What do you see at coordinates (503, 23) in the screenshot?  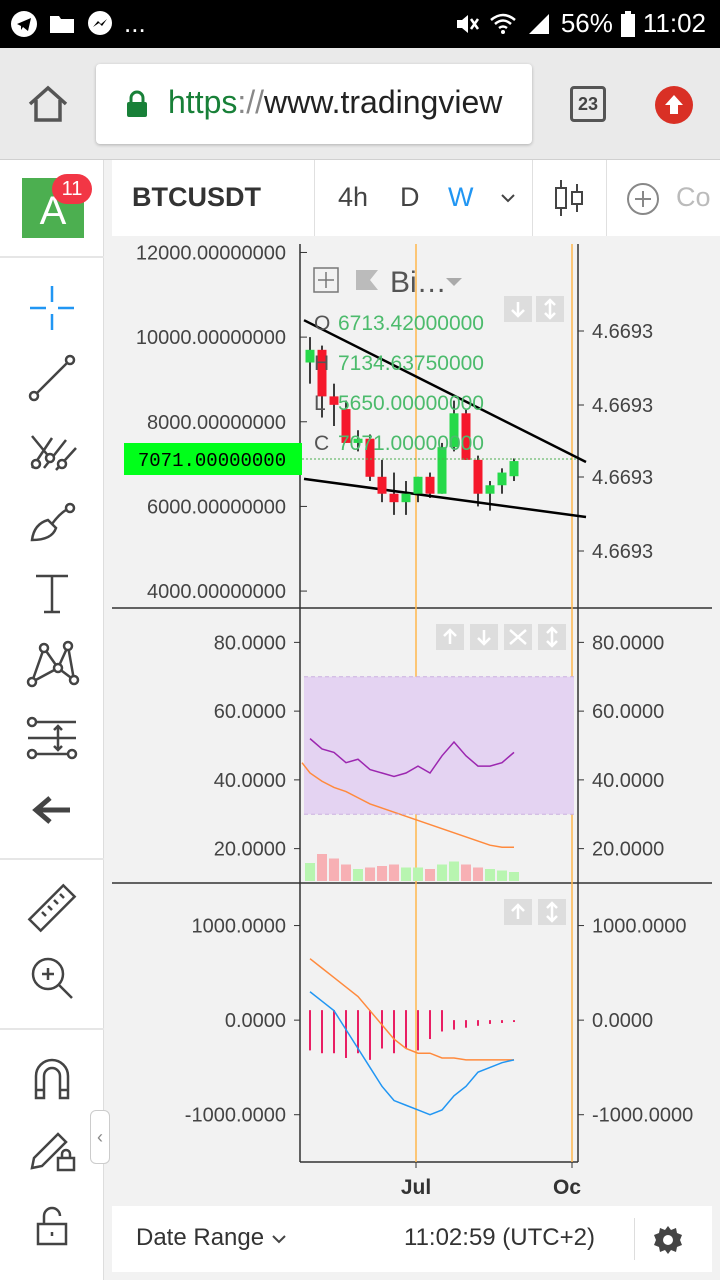 I see `wifi-icon` at bounding box center [503, 23].